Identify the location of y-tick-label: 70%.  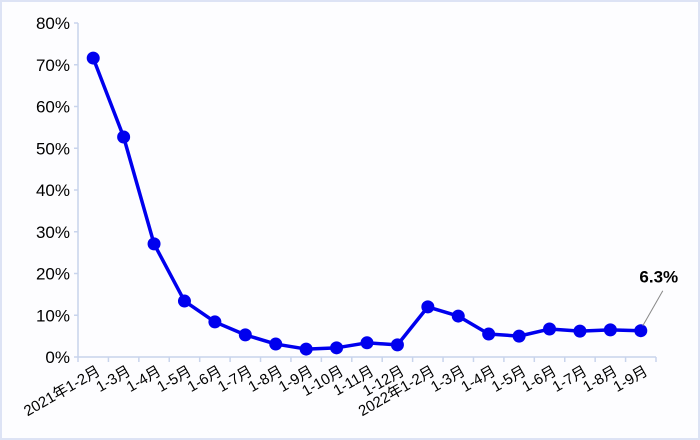
(53, 65).